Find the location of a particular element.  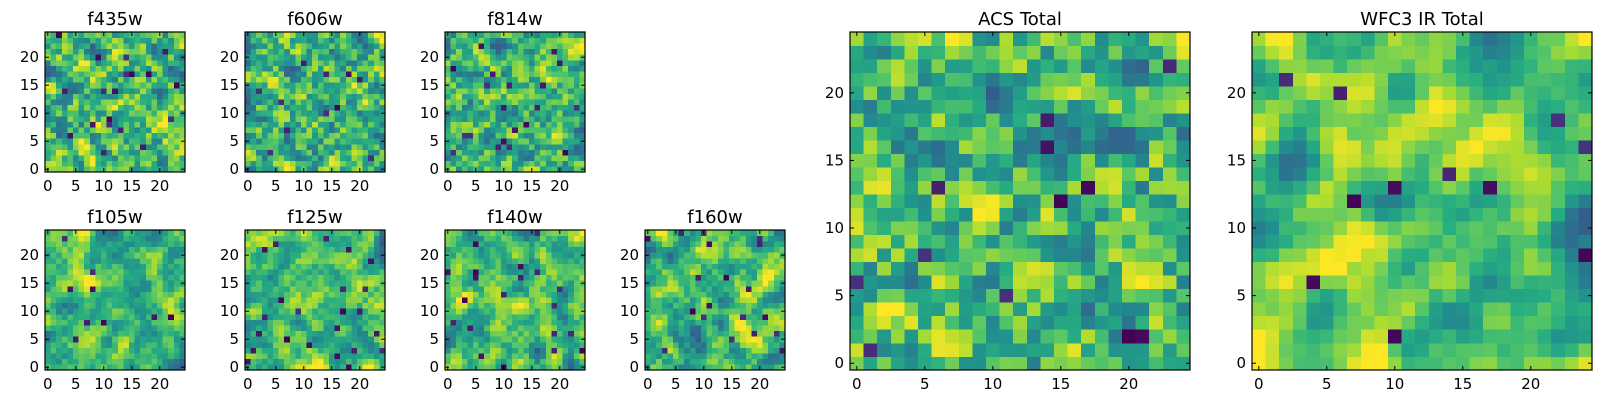

y-tick-label: 10 is located at coordinates (229, 113).